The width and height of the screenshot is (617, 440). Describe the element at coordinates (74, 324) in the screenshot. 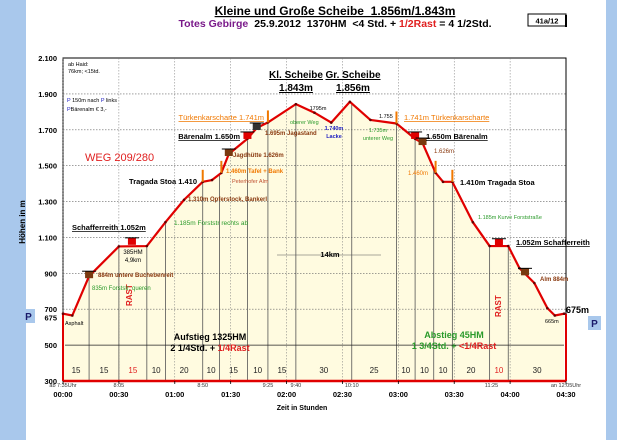

I see `label-asphalt: Asphalt` at that location.